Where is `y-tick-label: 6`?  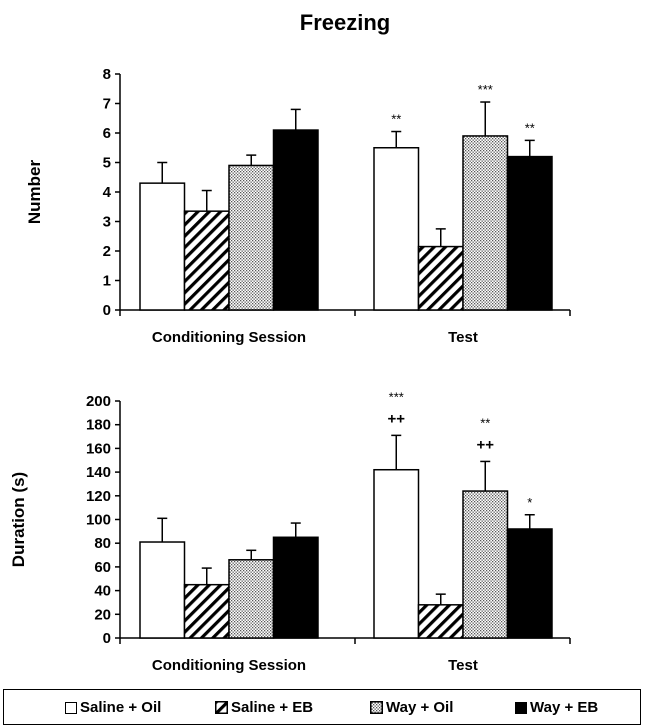 y-tick-label: 6 is located at coordinates (107, 133).